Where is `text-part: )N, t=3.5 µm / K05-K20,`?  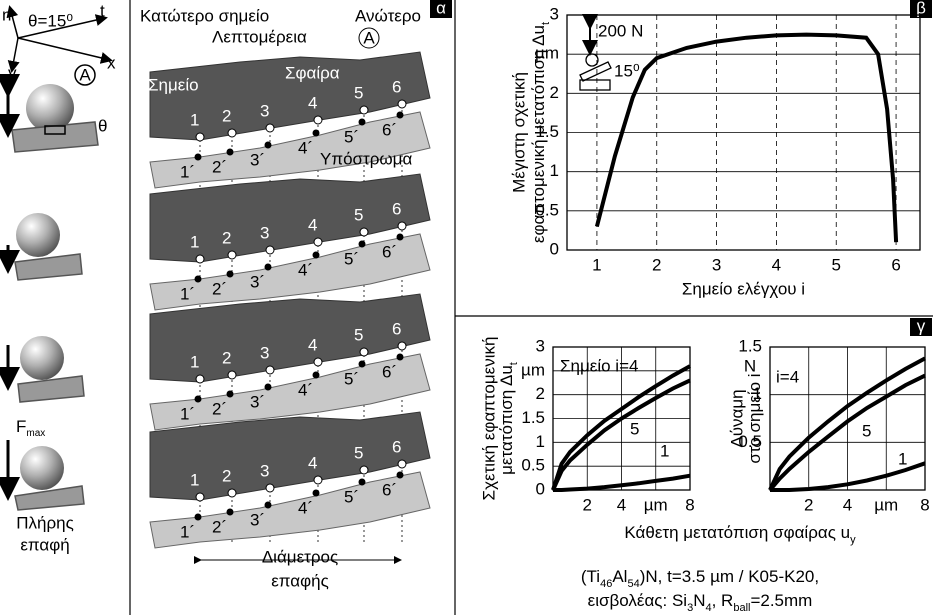
text-part: )N, t=3.5 µm / K05-K20, is located at coordinates (729, 576).